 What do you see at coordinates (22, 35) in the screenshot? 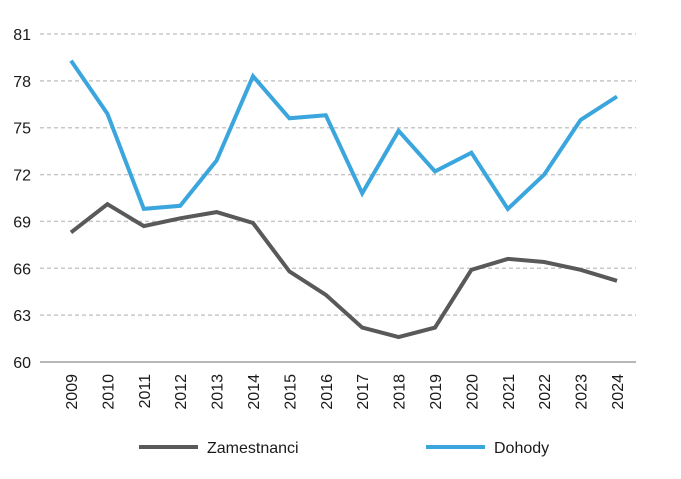
I see `y-tick-label: 81` at bounding box center [22, 35].